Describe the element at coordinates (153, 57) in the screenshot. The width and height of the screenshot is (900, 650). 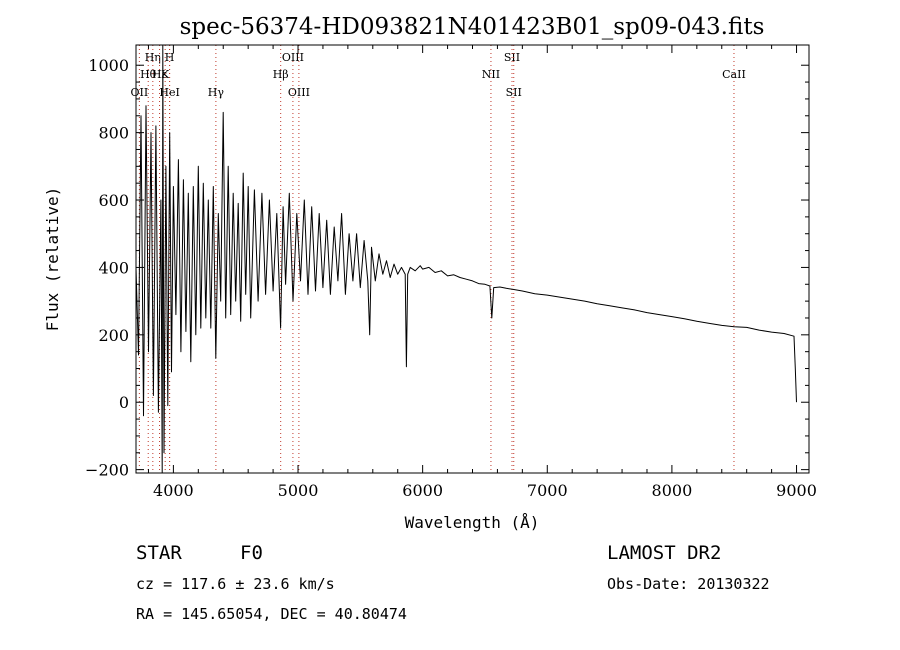
I see `line-marker-label: Hη` at that location.